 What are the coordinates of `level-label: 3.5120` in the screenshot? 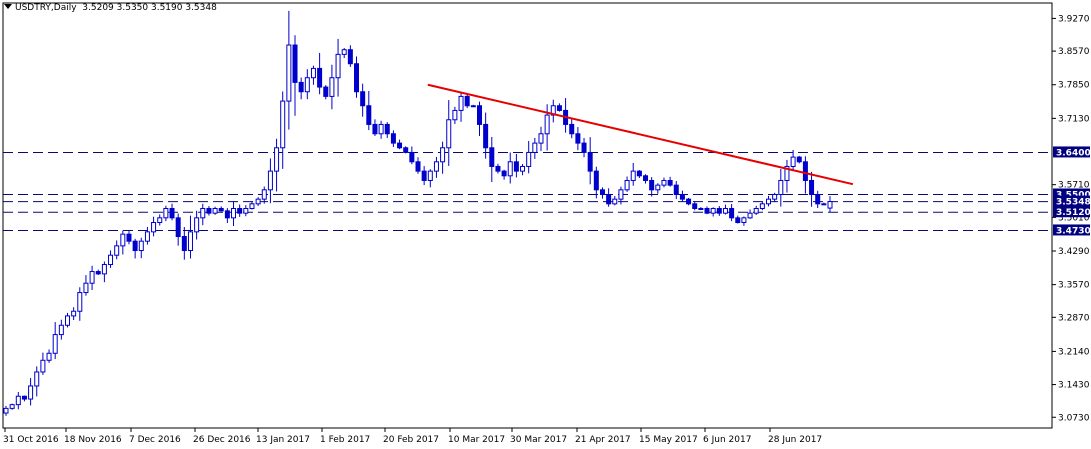 It's located at (1073, 213).